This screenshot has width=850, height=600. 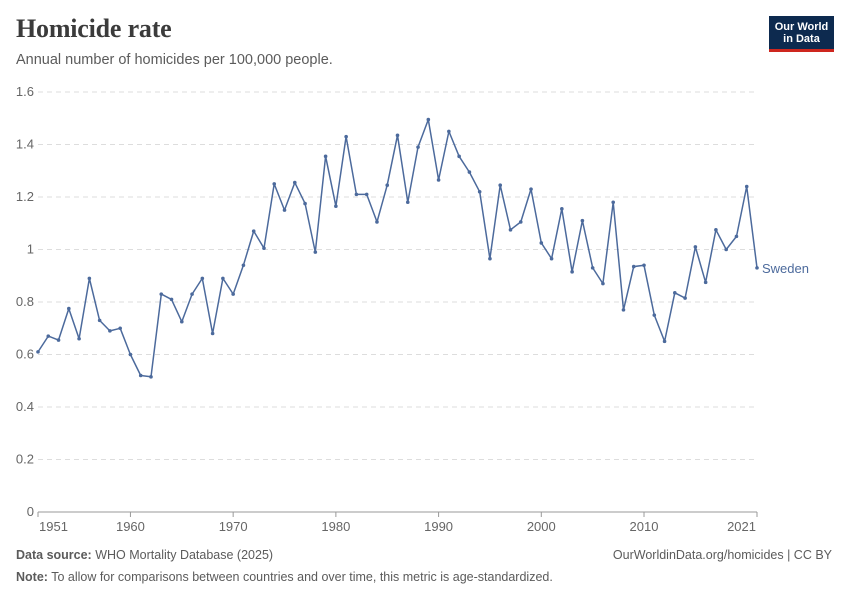 What do you see at coordinates (130, 526) in the screenshot?
I see `x-tick-label: 1960` at bounding box center [130, 526].